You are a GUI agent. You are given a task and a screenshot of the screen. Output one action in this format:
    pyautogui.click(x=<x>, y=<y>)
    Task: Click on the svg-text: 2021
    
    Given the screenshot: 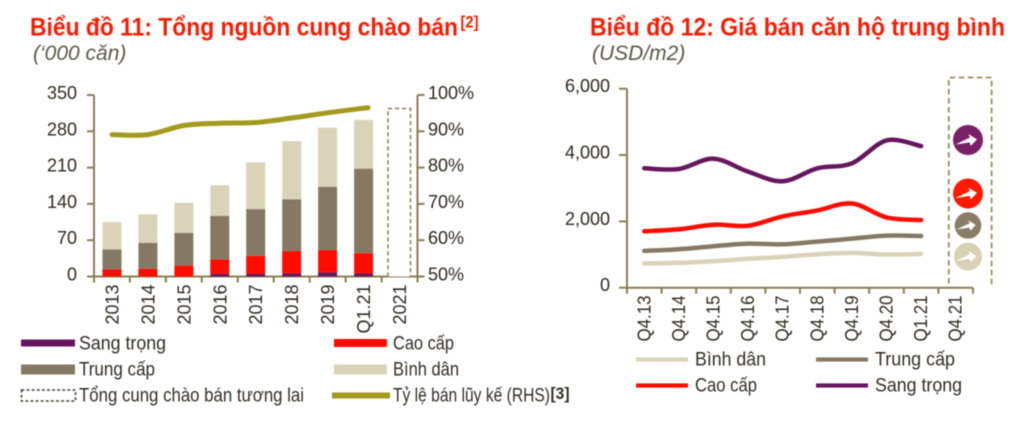 What is the action you would take?
    pyautogui.click(x=400, y=305)
    